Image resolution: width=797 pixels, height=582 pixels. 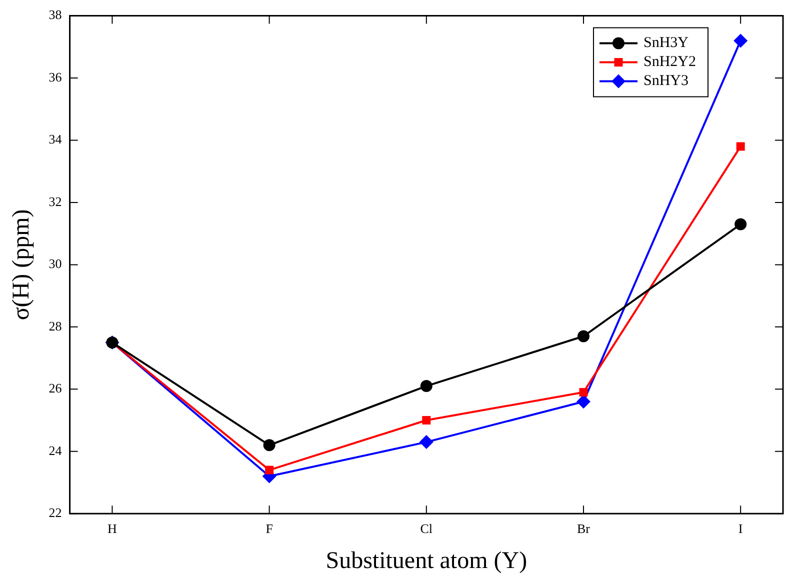 I want to click on y-tick-label: 26, so click(x=55, y=388).